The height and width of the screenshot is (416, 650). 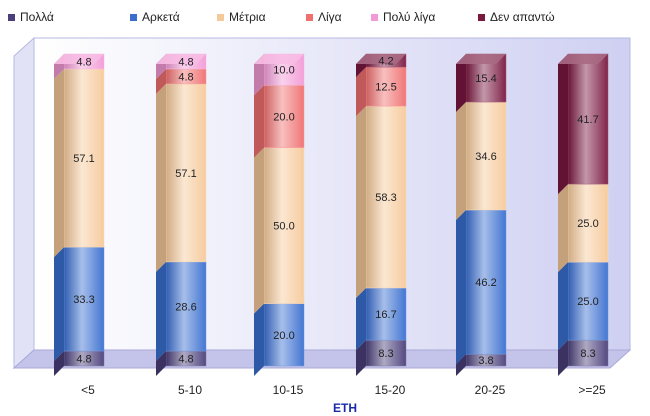 I want to click on segment-label: 50.0, so click(x=283, y=227).